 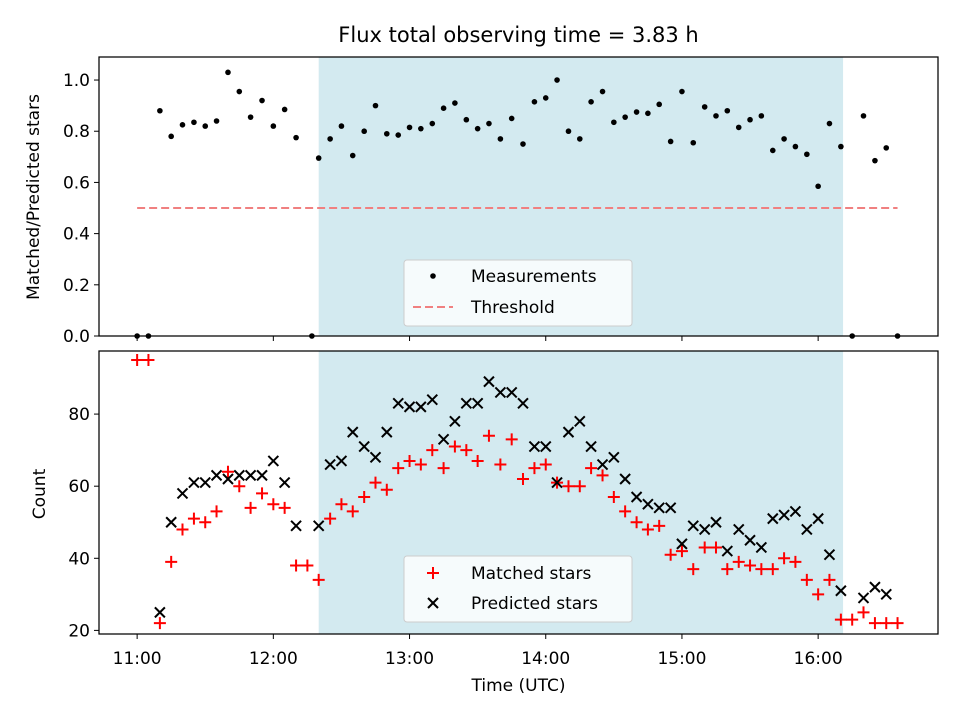 I want to click on legend-predicted-label: Predicted stars, so click(x=534, y=604).